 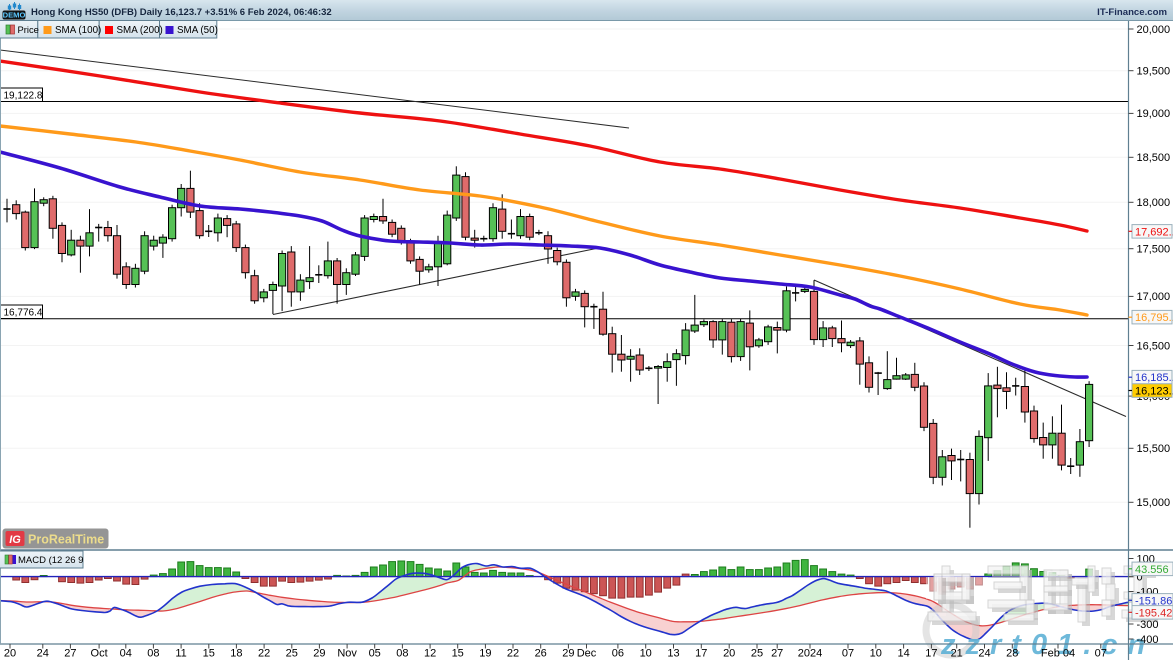 I want to click on svg-text: -400, so click(x=1148, y=640).